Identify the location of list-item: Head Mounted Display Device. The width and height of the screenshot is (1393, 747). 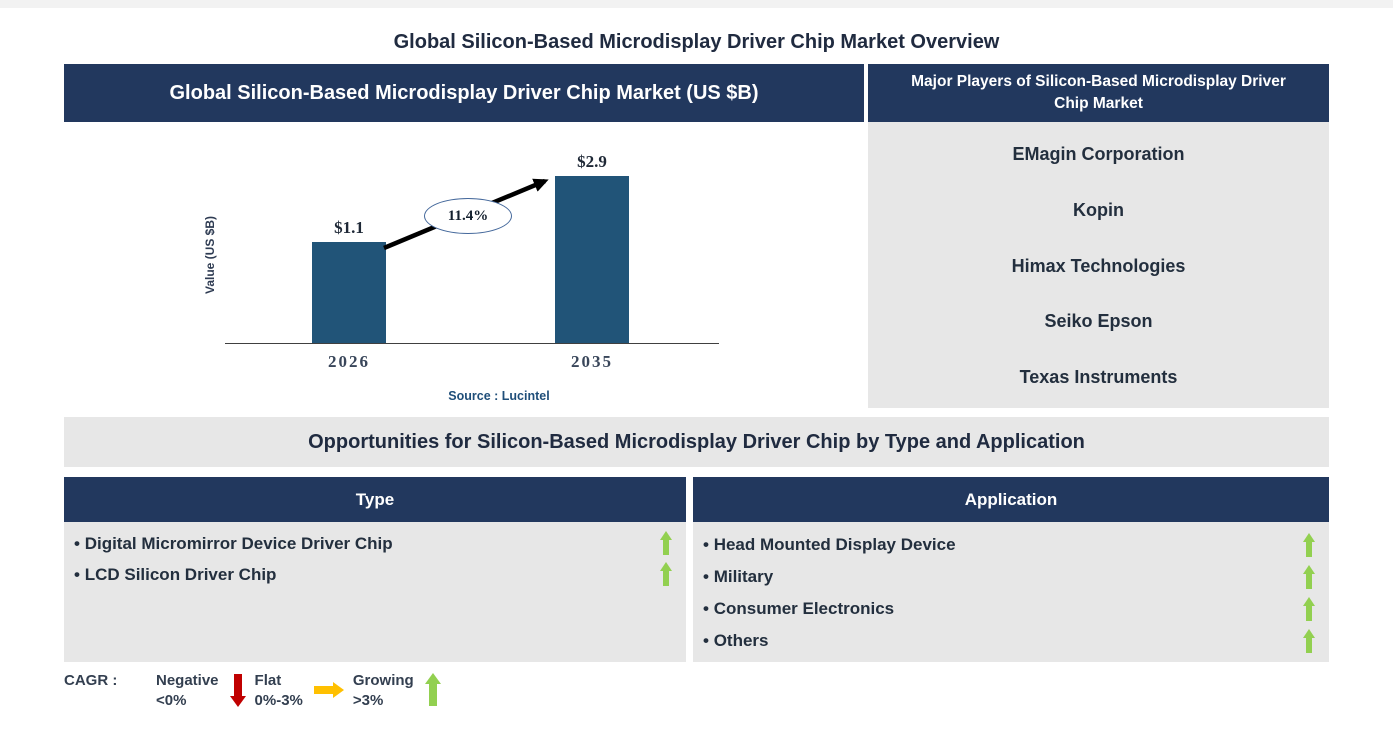
(1009, 545).